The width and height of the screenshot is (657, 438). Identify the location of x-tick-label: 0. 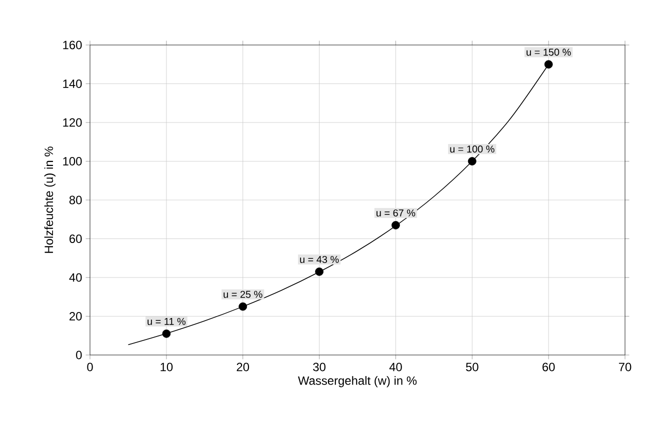
(90, 367).